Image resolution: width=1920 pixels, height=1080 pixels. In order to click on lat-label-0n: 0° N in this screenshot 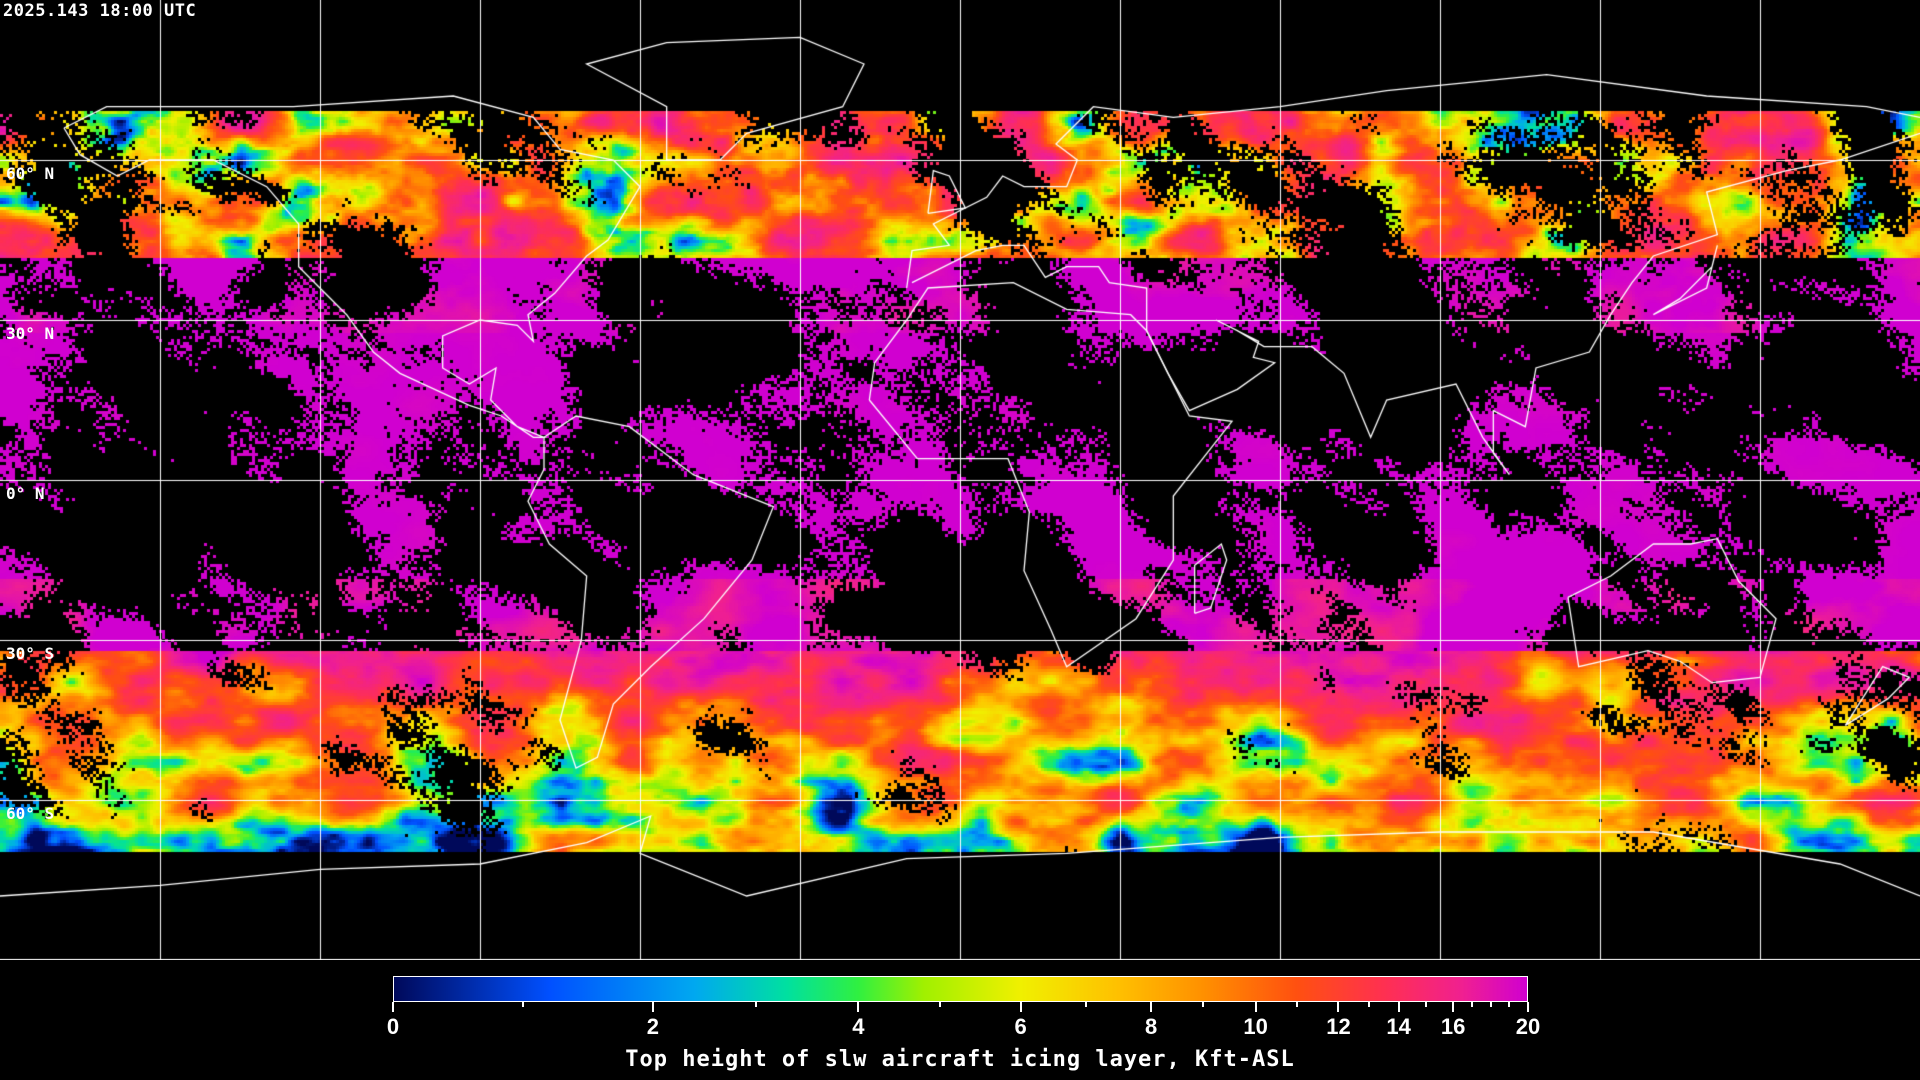, I will do `click(25, 493)`.